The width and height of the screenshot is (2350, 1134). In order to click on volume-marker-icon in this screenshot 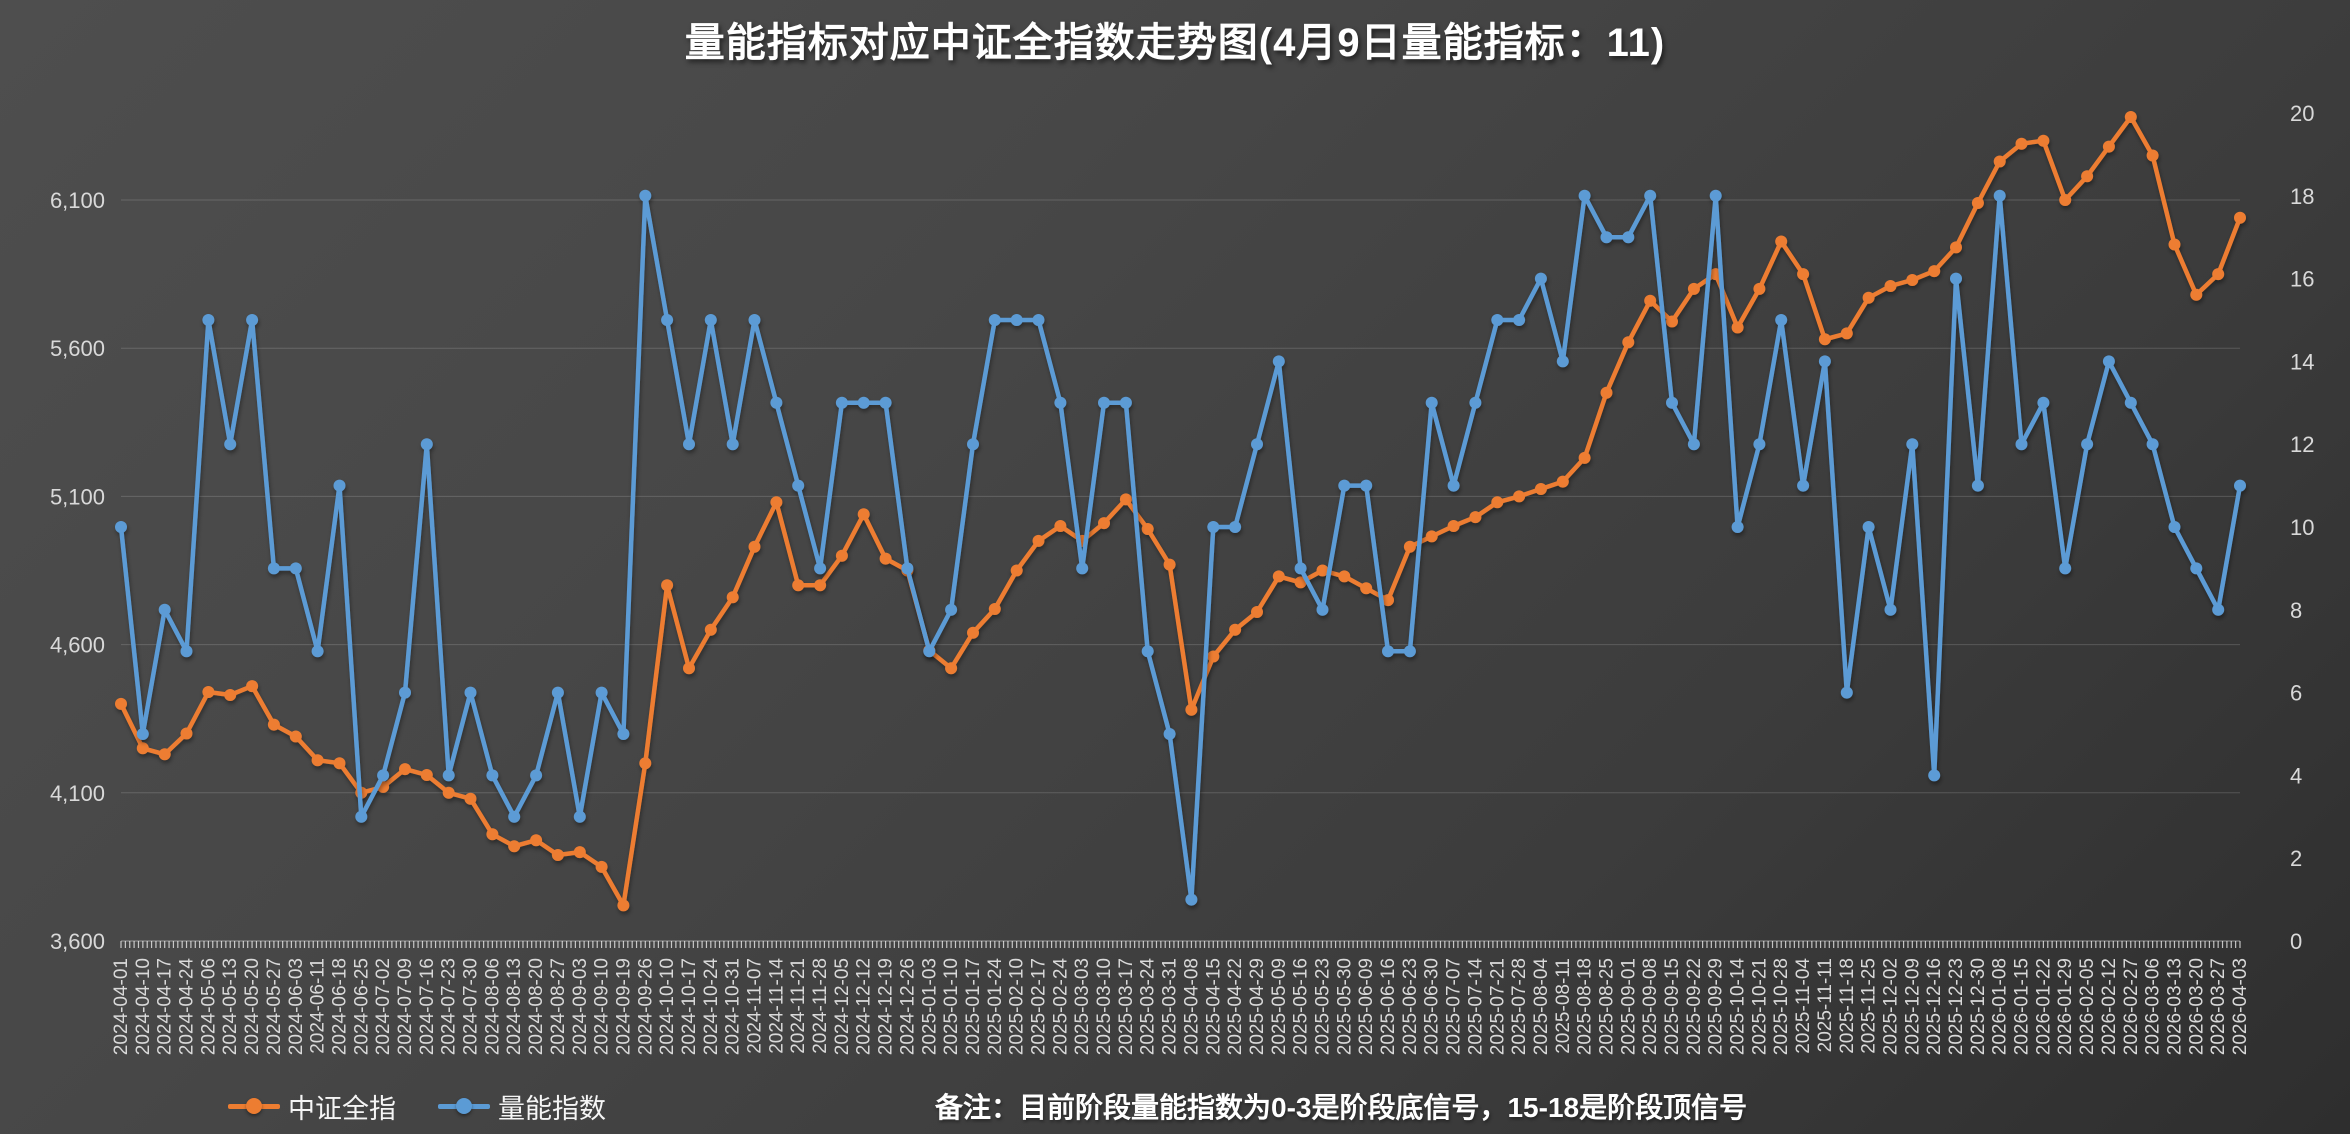, I will do `click(464, 1106)`.